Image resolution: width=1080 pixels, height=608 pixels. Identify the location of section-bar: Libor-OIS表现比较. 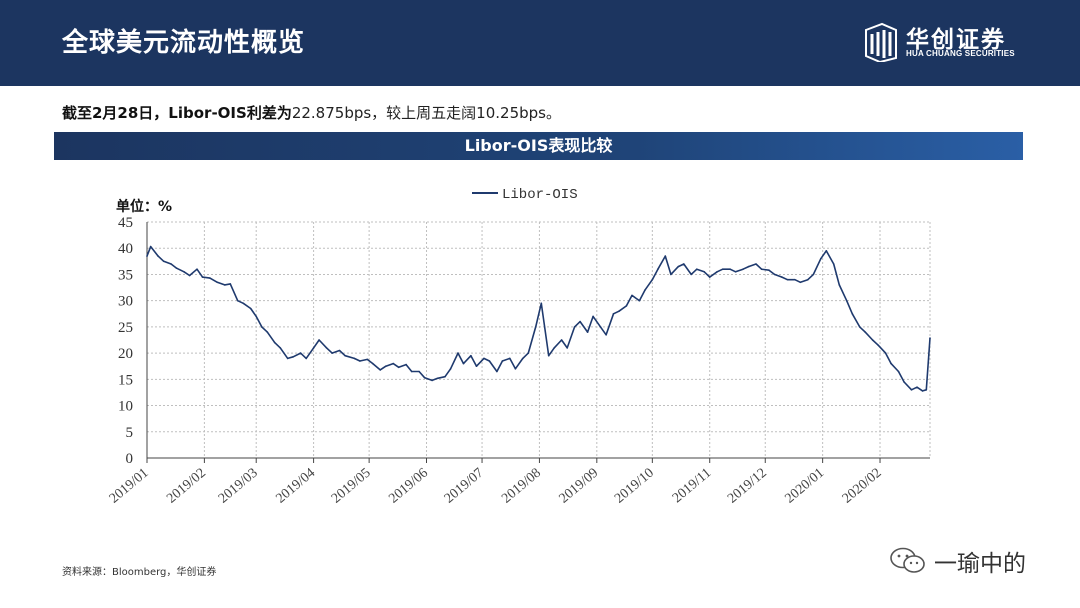
(538, 146).